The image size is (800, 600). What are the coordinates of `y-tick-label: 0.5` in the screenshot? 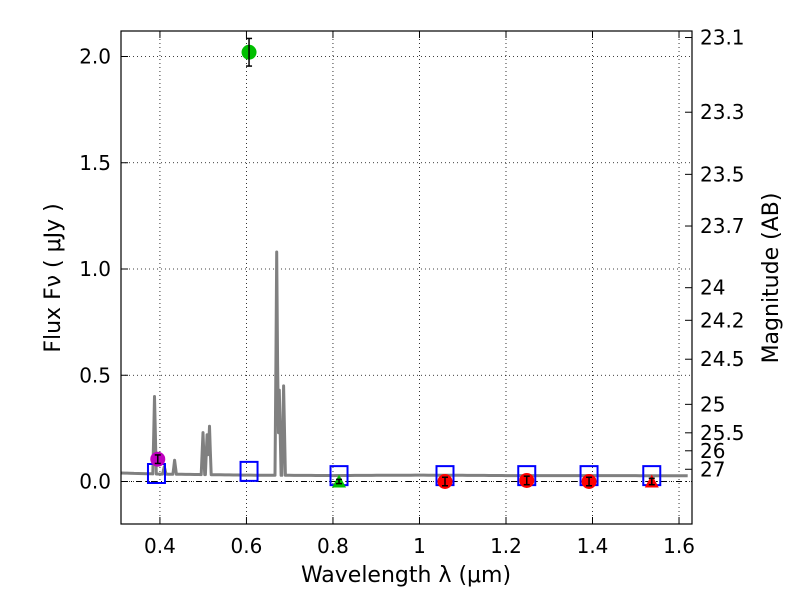 It's located at (95, 375).